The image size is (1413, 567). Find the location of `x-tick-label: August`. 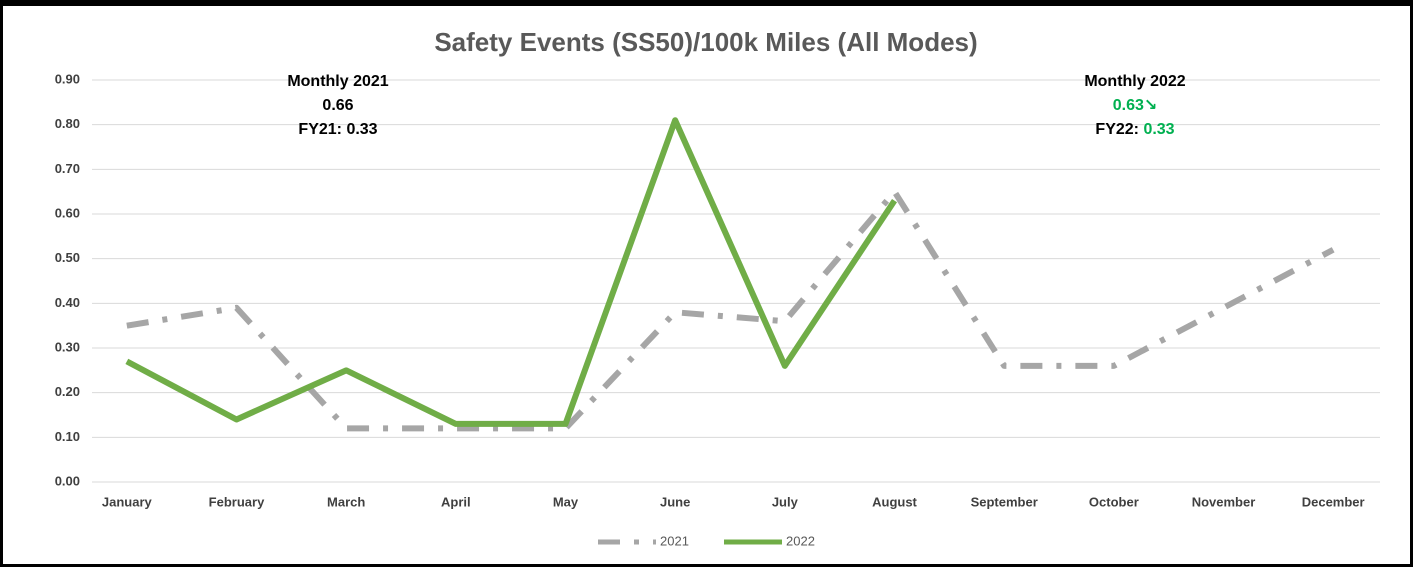

x-tick-label: August is located at coordinates (894, 501).